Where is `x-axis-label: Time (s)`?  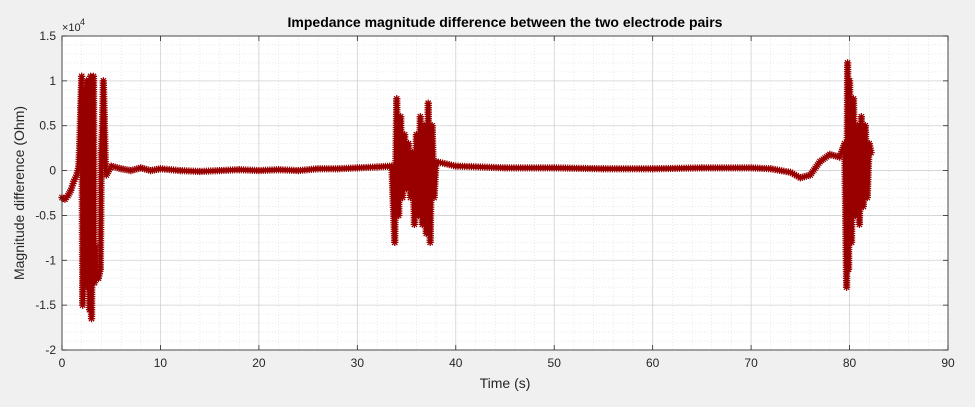 x-axis-label: Time (s) is located at coordinates (505, 383).